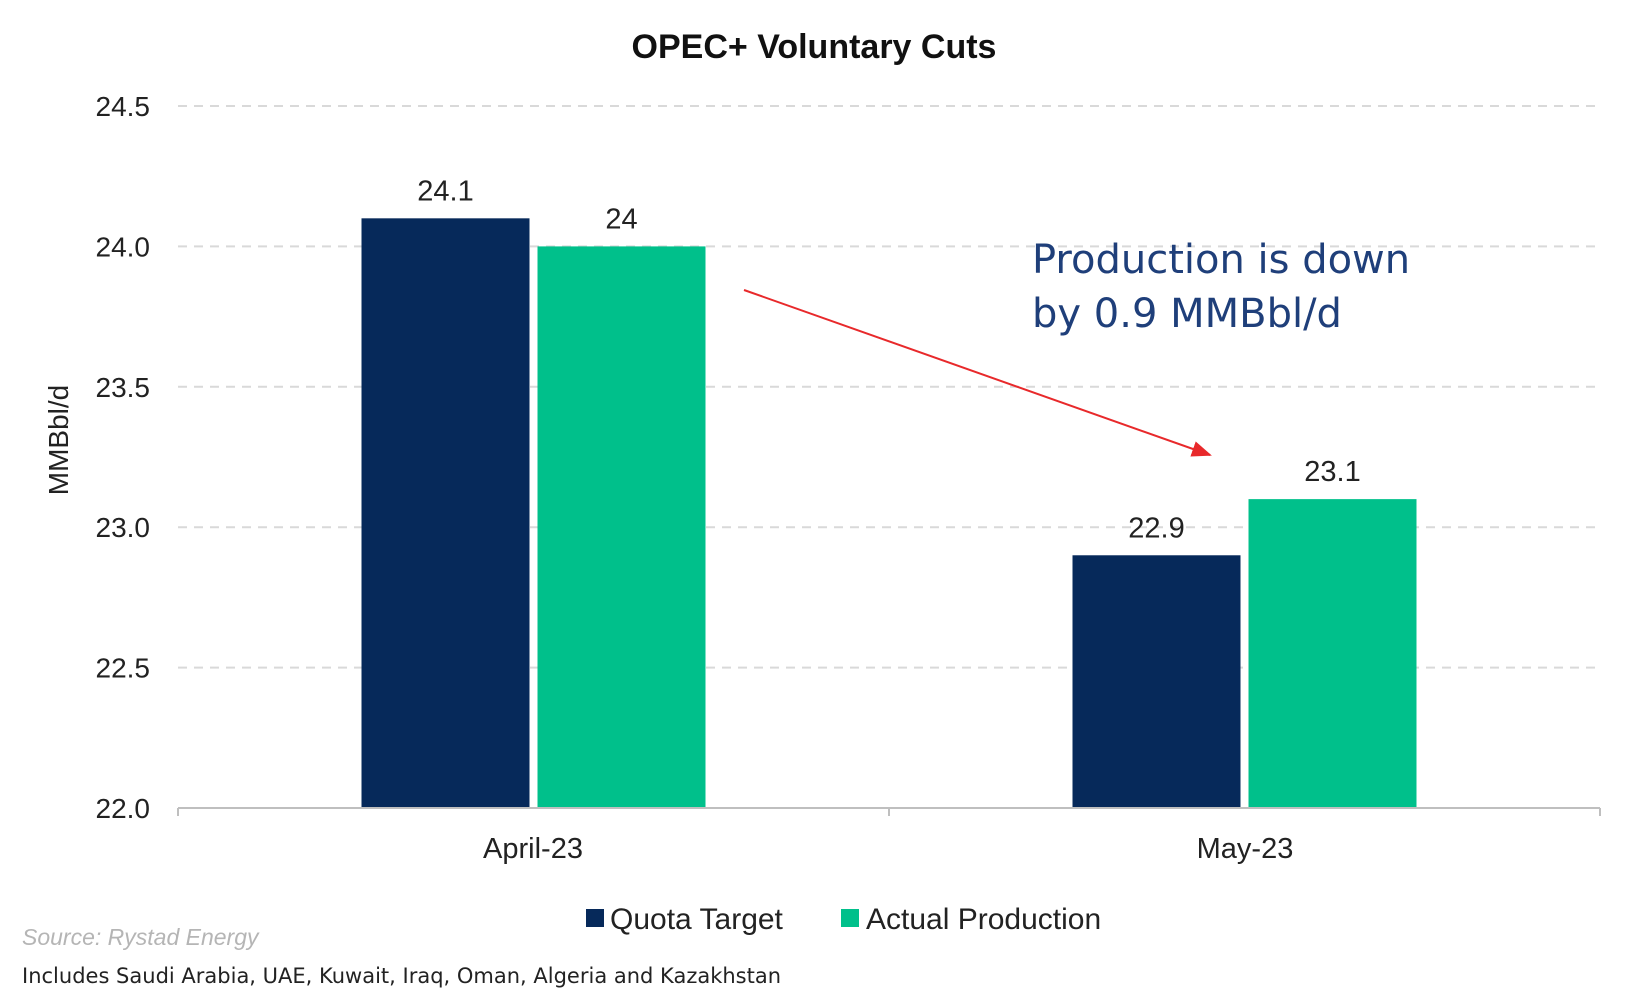 The image size is (1628, 990). I want to click on data-label-quota-target-1: 22.9, so click(1156, 528).